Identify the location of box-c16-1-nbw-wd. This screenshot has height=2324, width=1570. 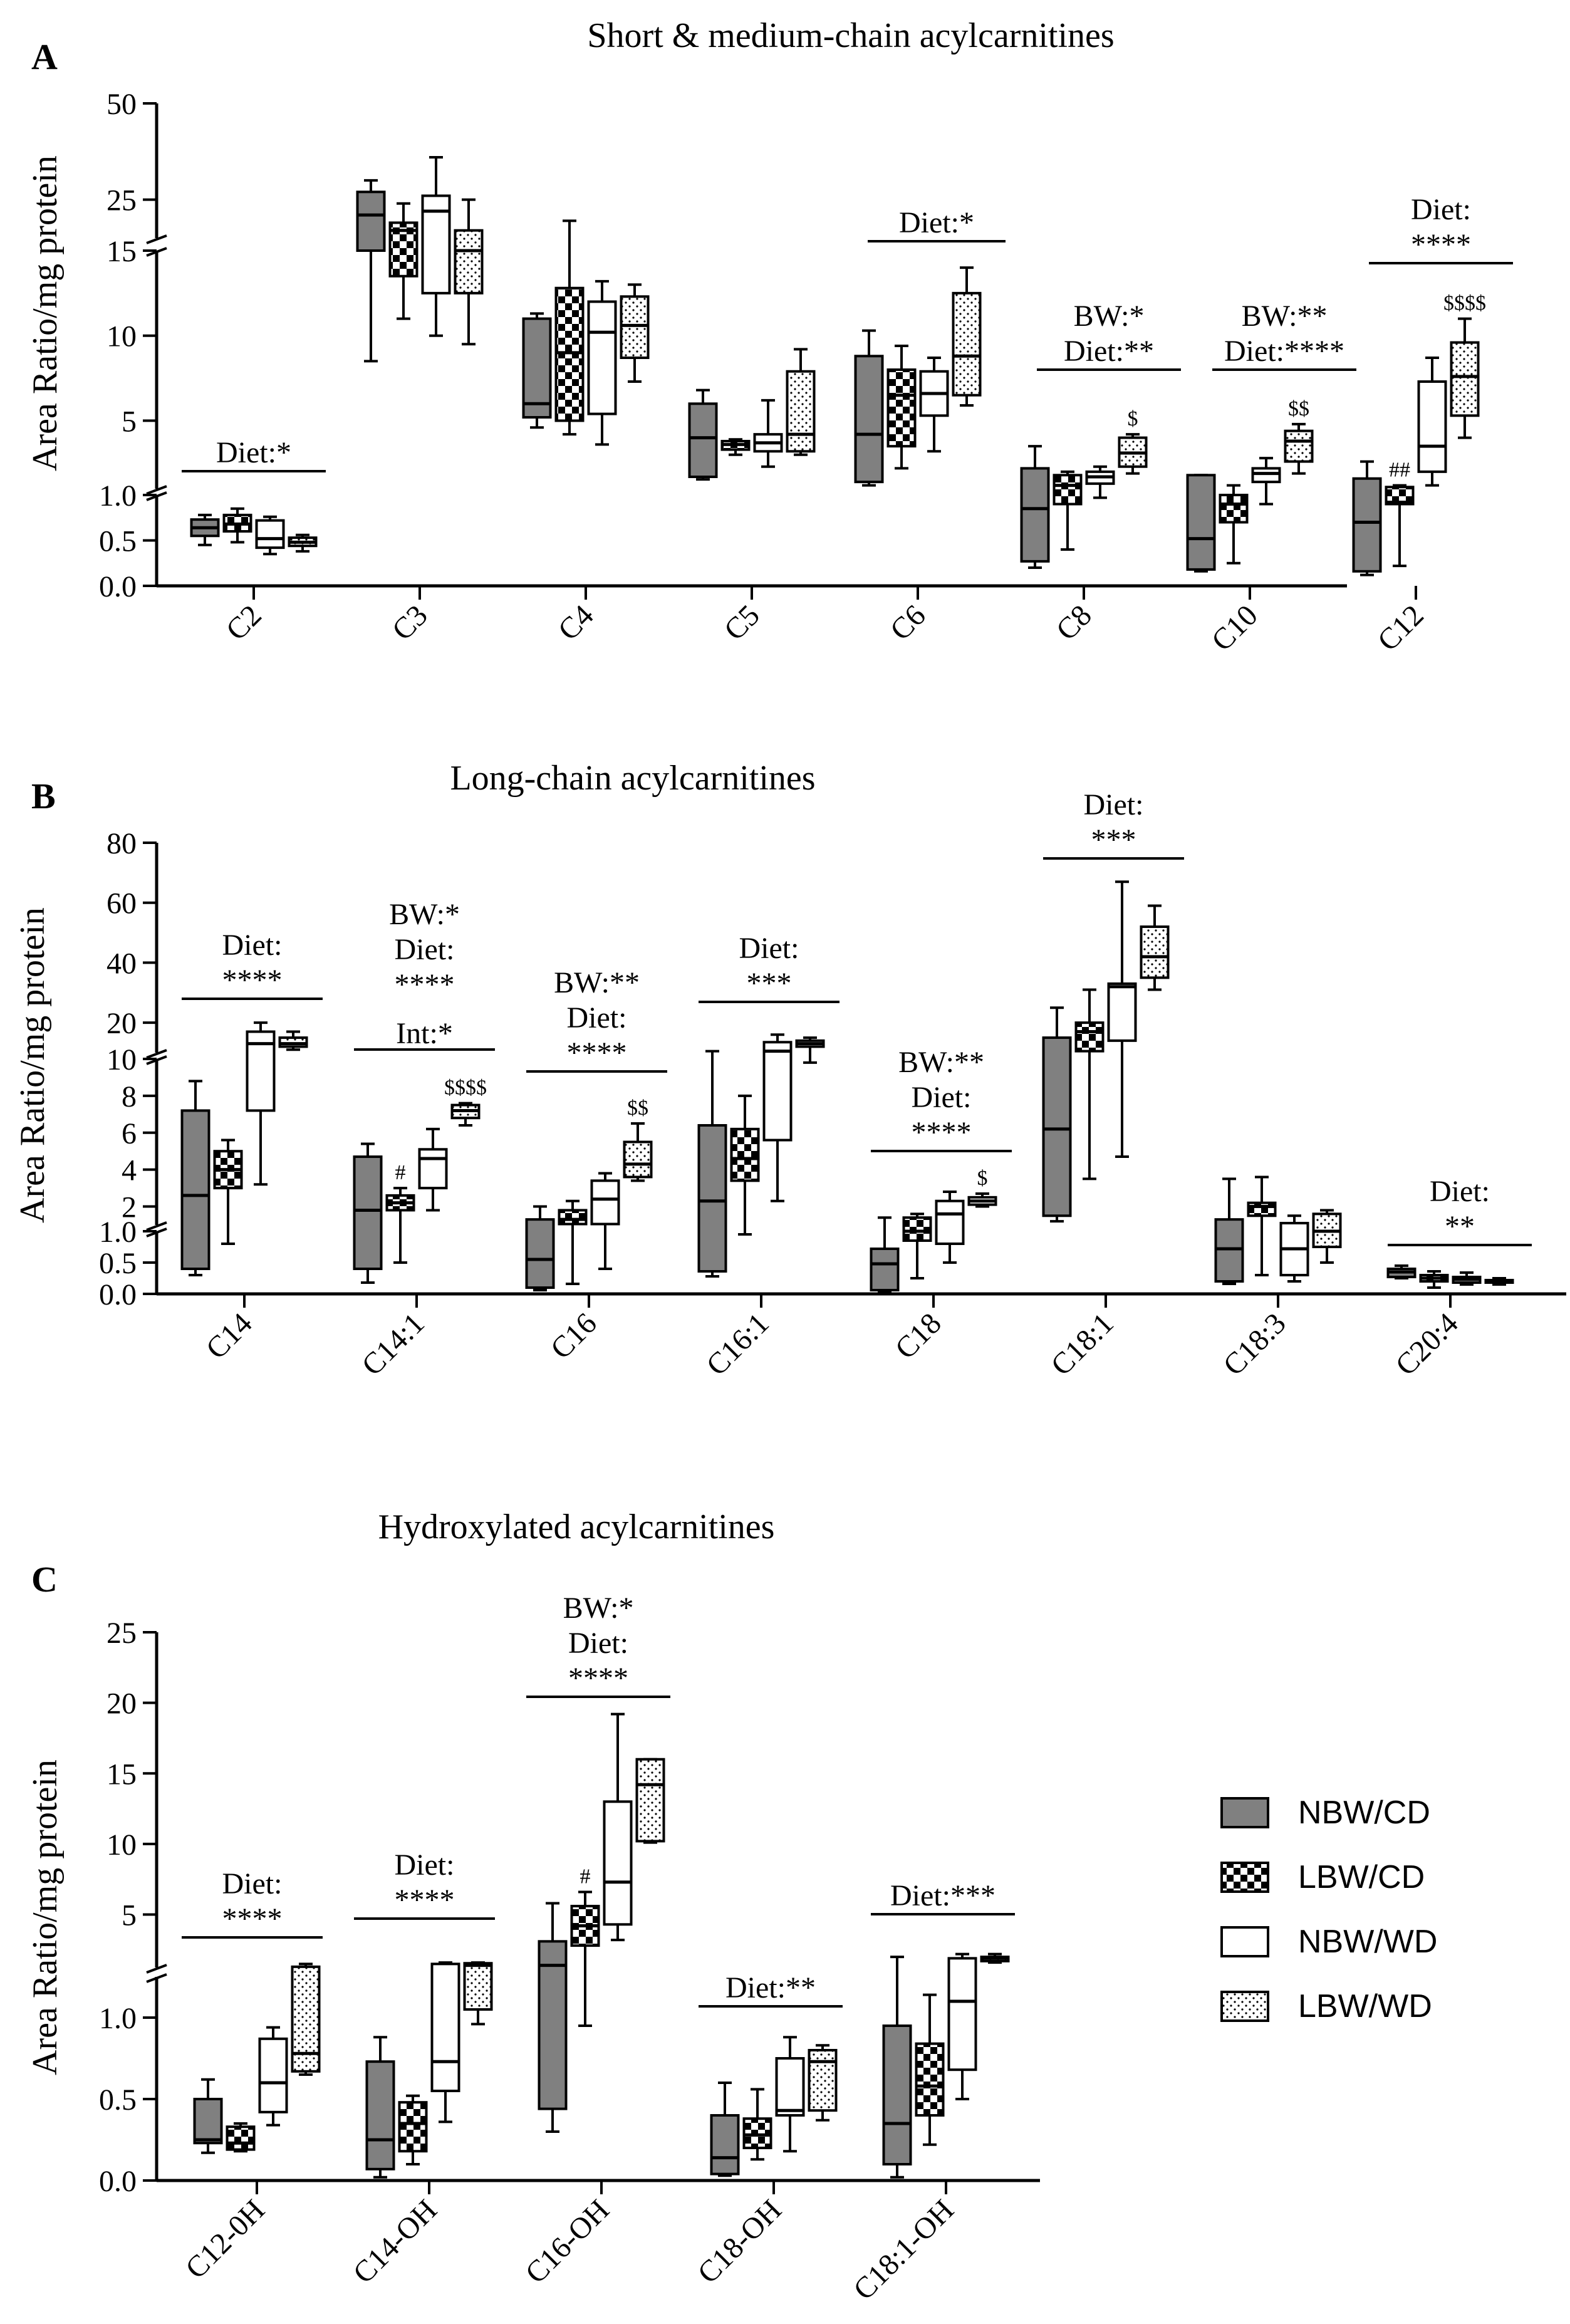
(778, 1117).